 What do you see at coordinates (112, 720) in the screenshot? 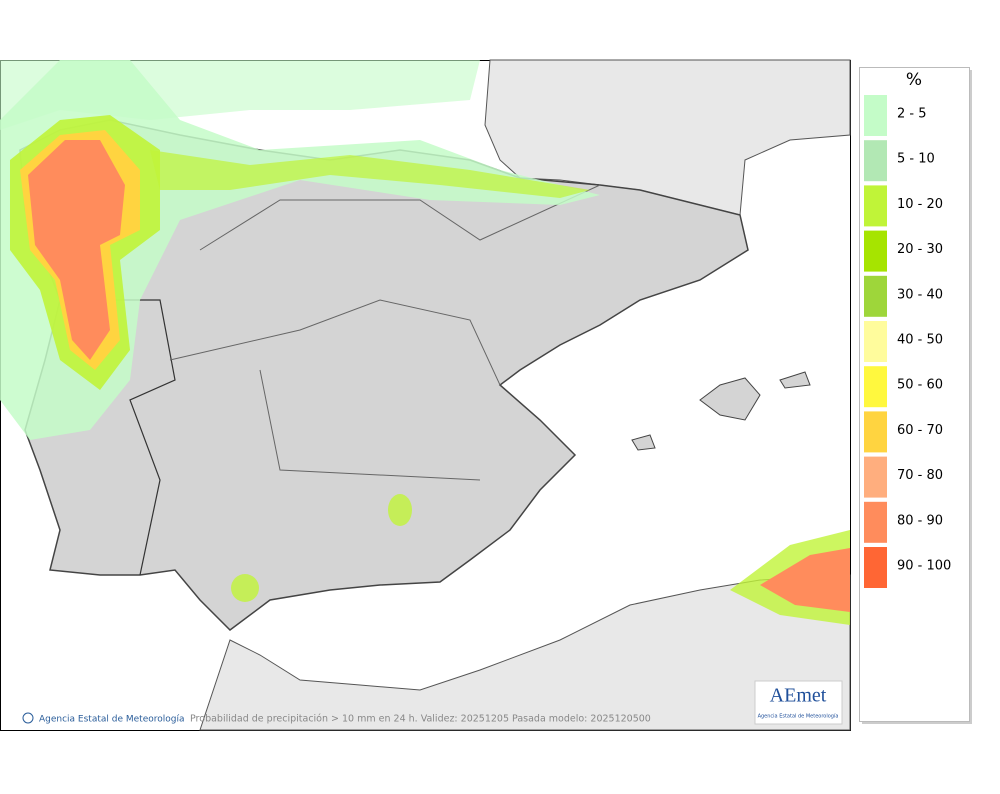
I see `credit: Agencia Estatal de Meteorología` at bounding box center [112, 720].